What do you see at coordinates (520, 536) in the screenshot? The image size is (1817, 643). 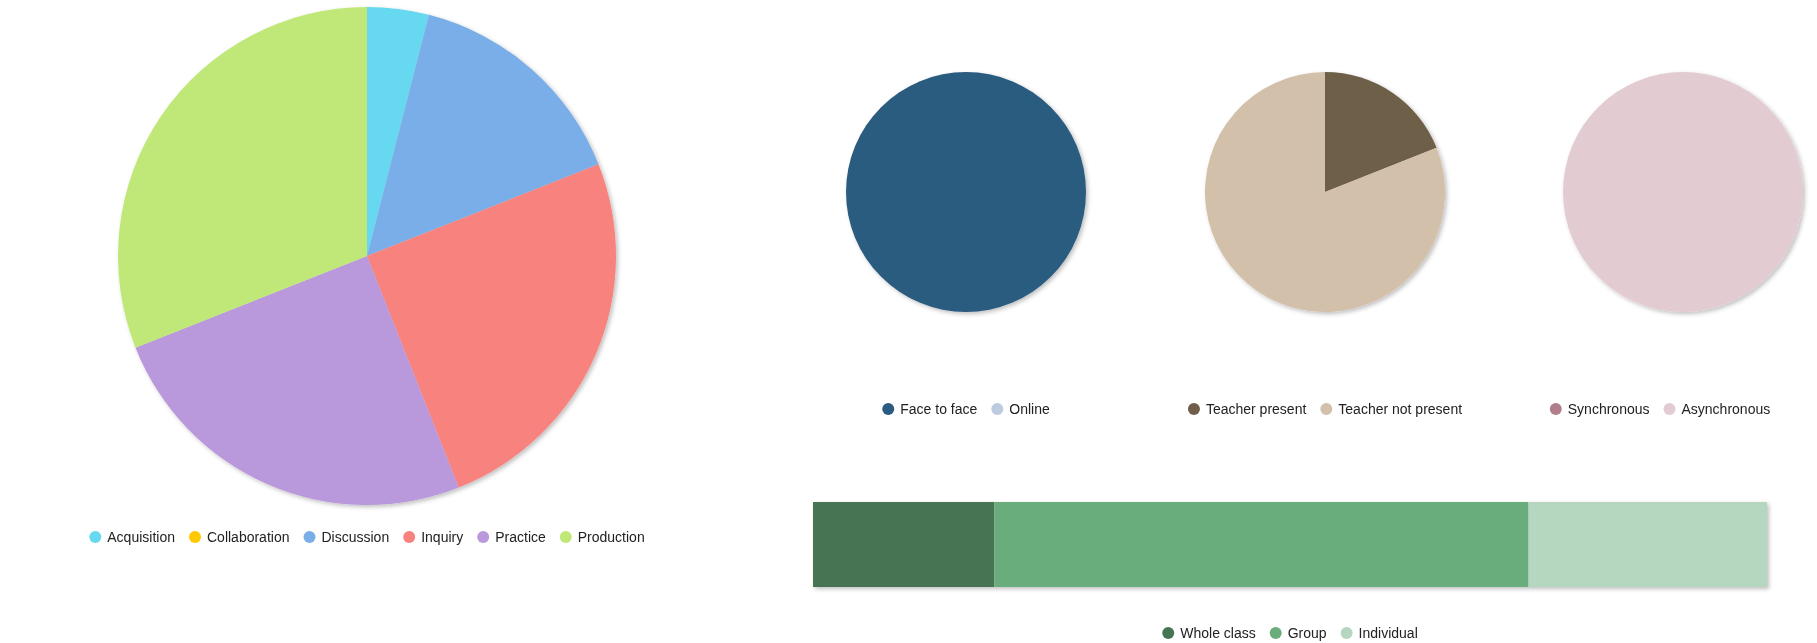 I see `legend-label: Practice` at bounding box center [520, 536].